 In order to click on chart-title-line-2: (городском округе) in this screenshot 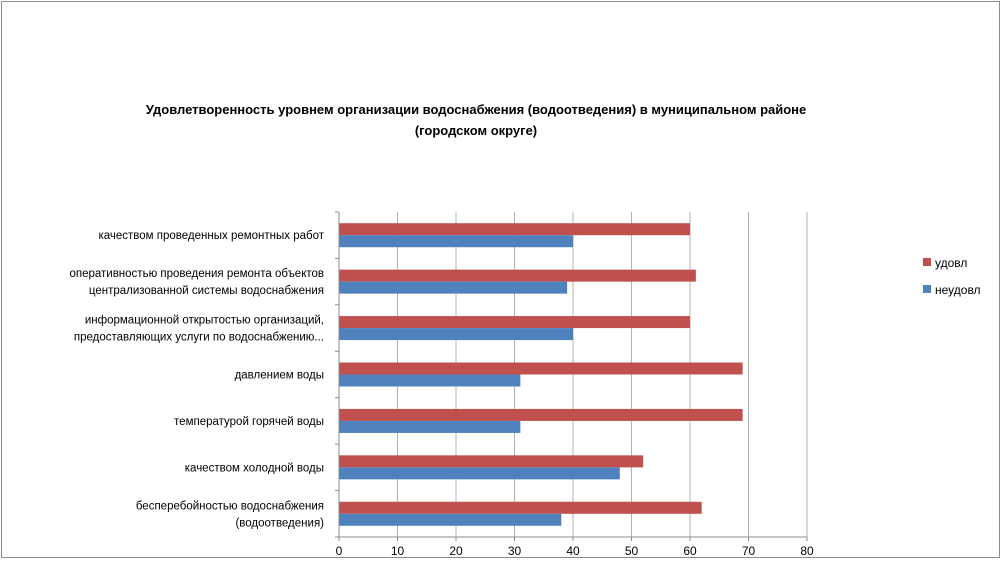, I will do `click(476, 130)`.